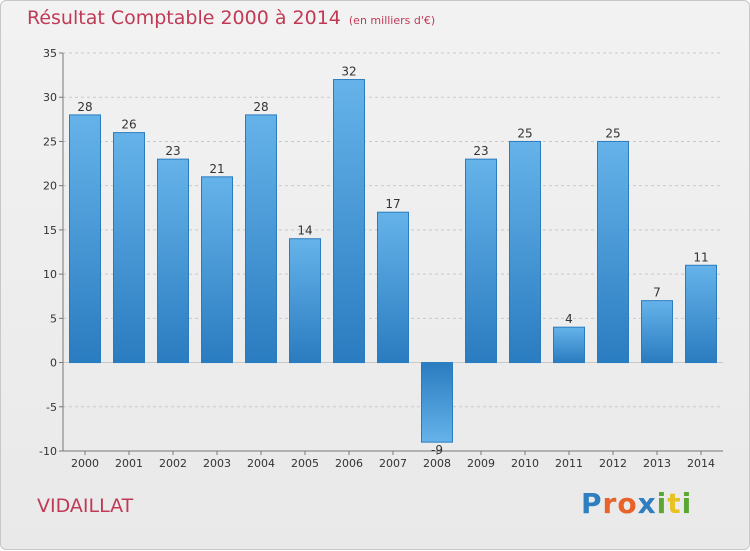  Describe the element at coordinates (647, 503) in the screenshot. I see `logo-letter: x` at that location.